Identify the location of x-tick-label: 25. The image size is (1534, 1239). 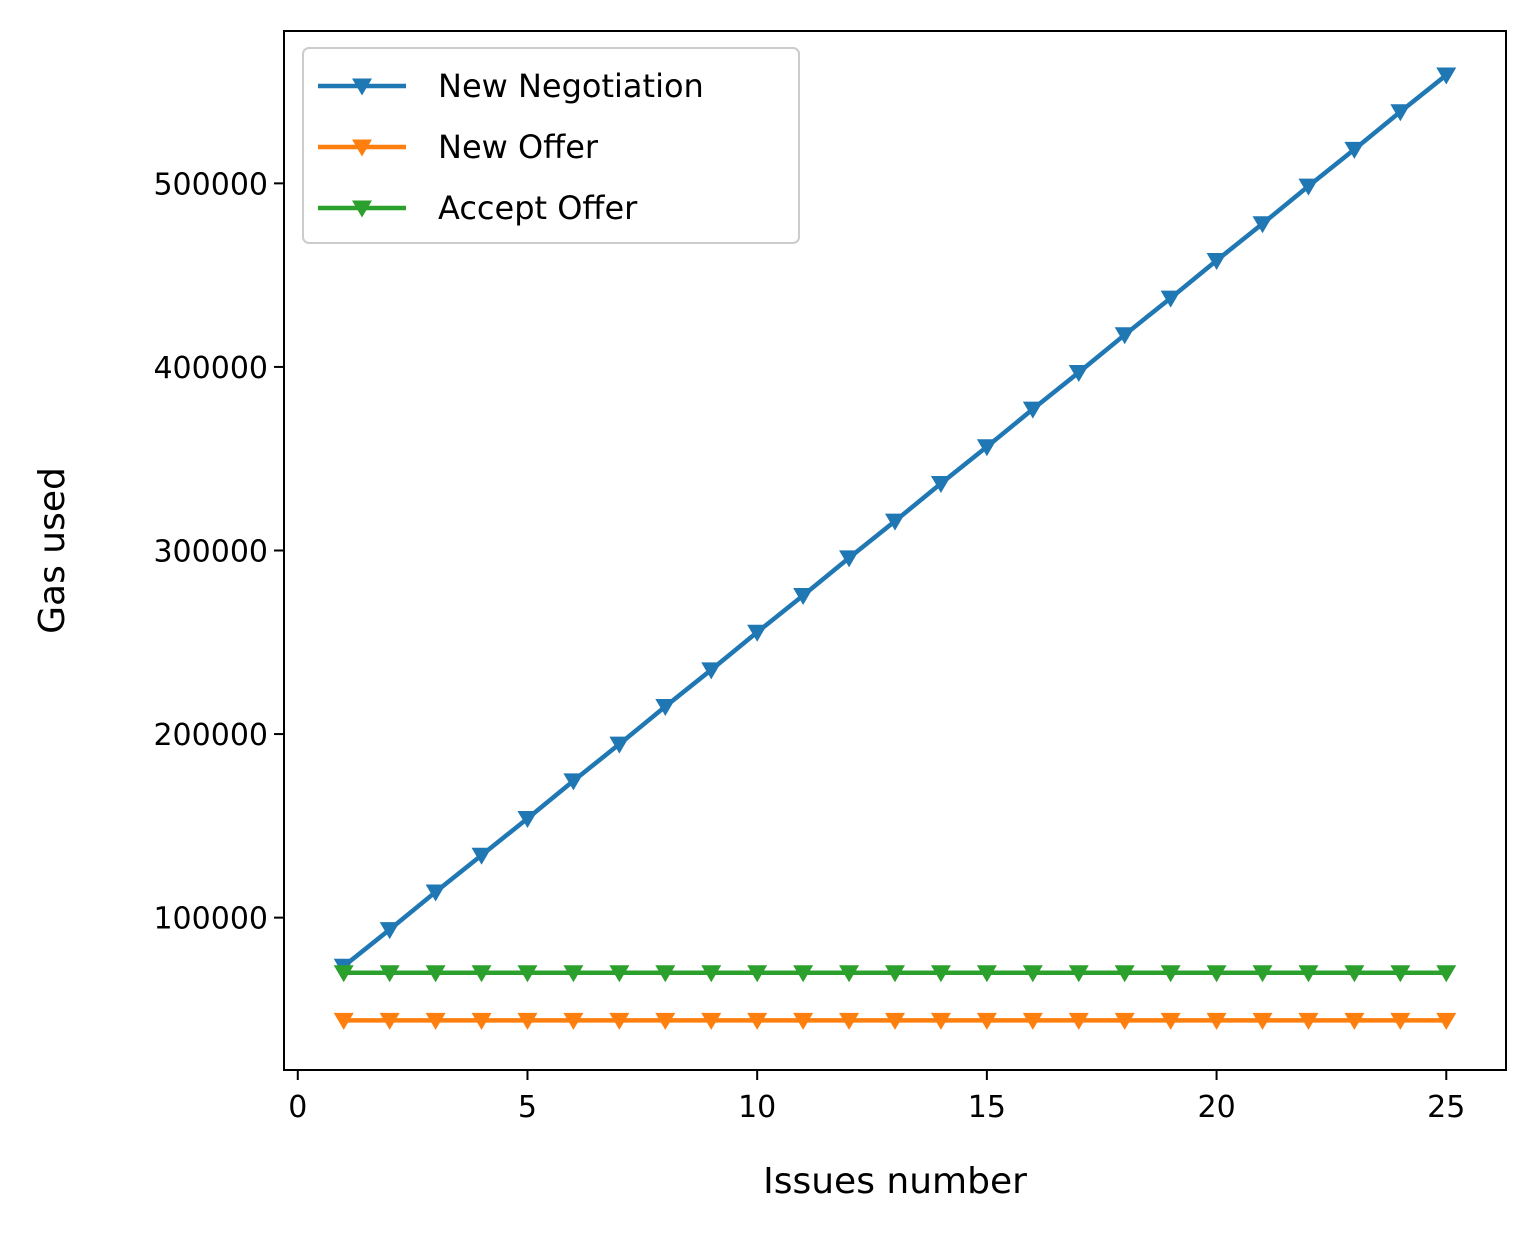
(1446, 1107).